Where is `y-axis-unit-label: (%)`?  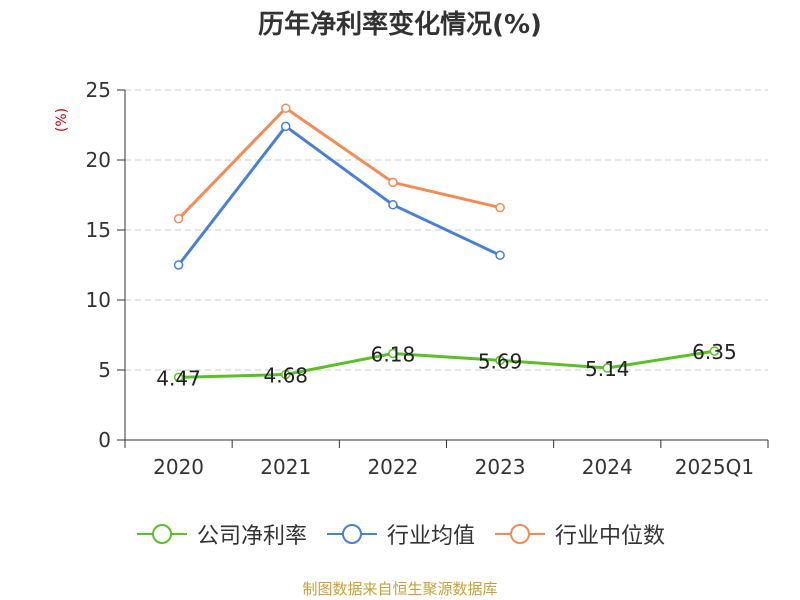
y-axis-unit-label: (%) is located at coordinates (62, 120).